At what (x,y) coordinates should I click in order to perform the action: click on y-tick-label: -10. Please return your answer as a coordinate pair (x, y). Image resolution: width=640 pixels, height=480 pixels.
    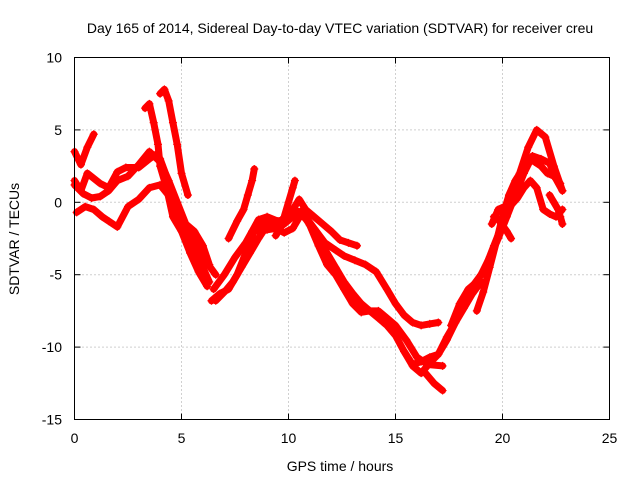
    Looking at the image, I should click on (52, 347).